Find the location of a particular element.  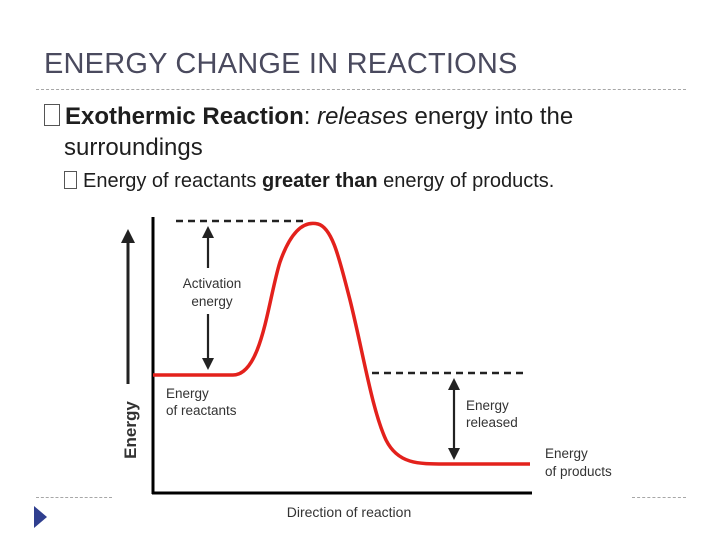

reactants-label-line2: of reactants is located at coordinates (201, 410).